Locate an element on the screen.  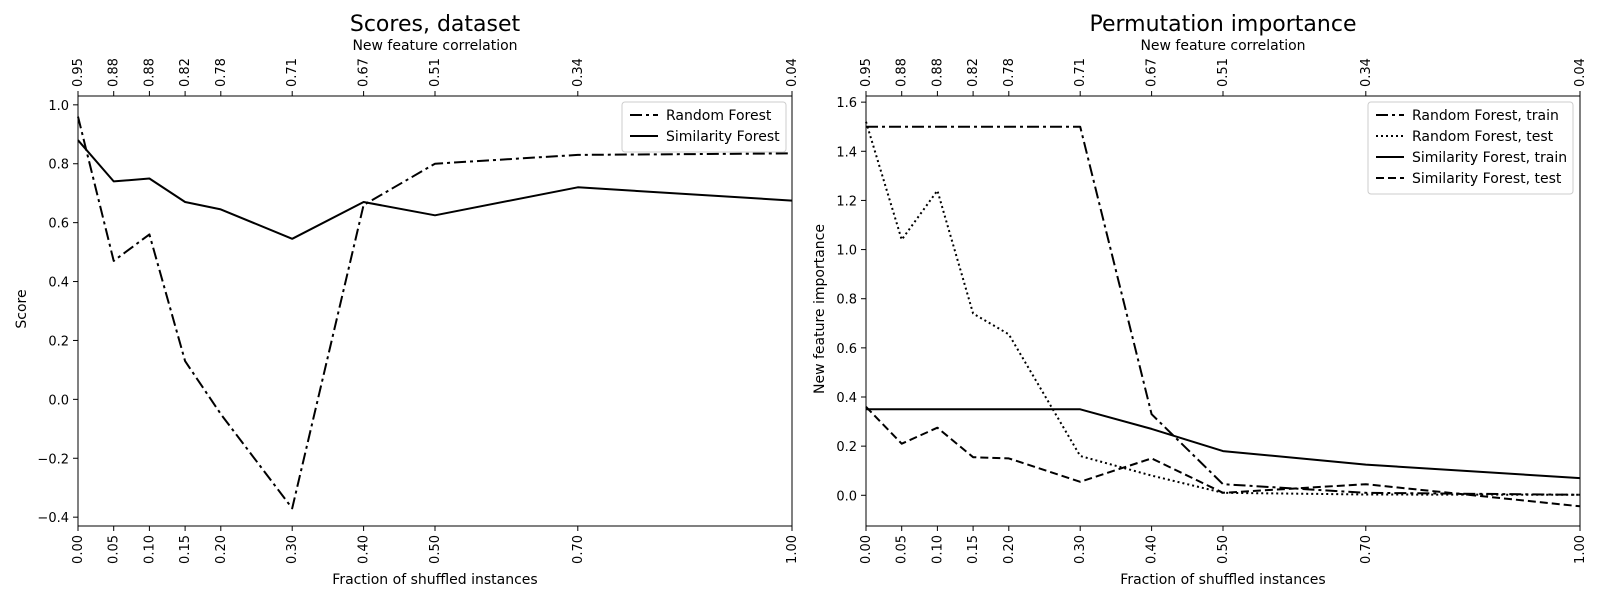
y-axis-label: Score is located at coordinates (22, 308).